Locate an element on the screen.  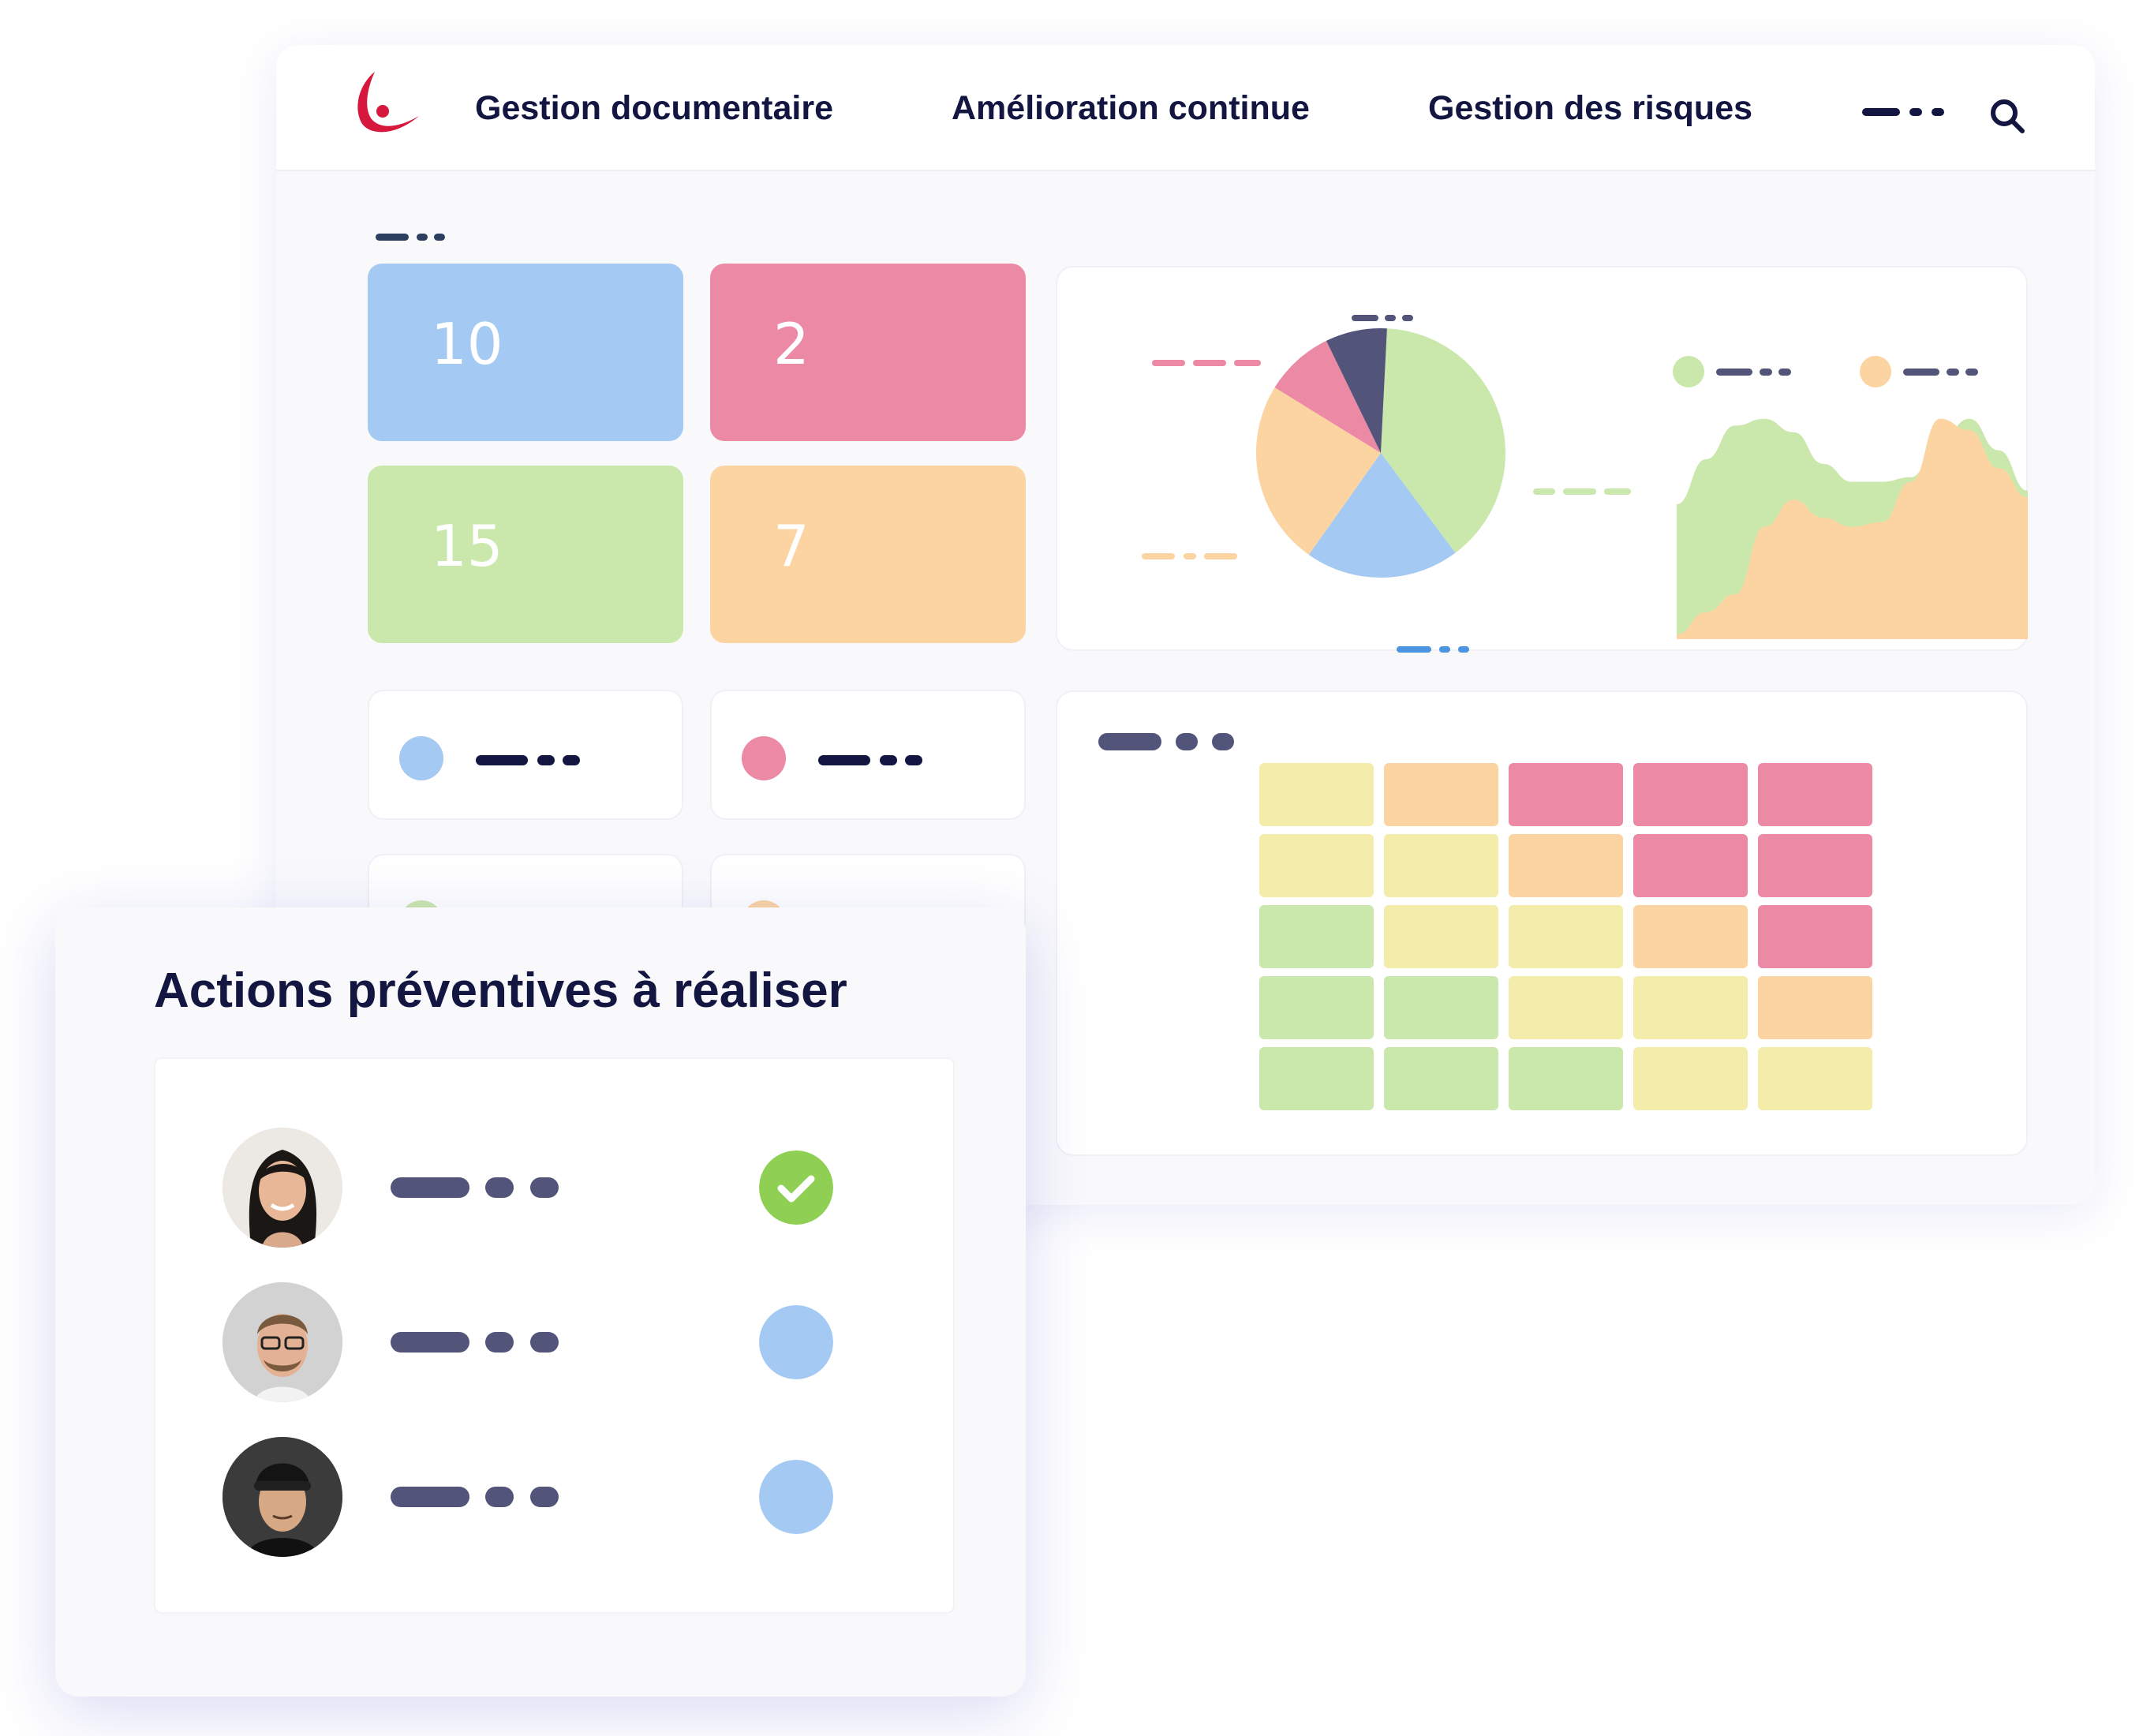
section-label-placeholder is located at coordinates (423, 238).